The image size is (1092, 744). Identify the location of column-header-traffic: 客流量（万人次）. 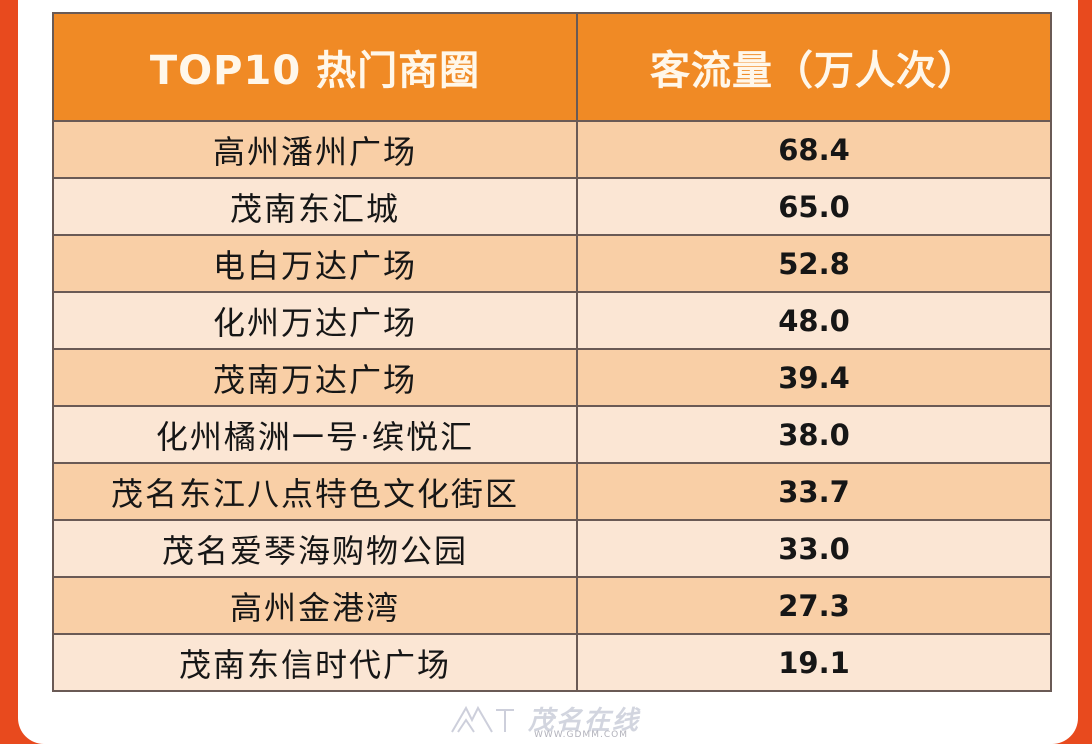
(814, 67).